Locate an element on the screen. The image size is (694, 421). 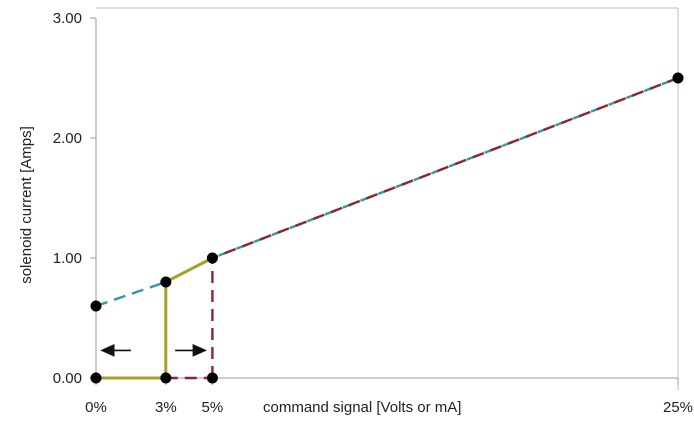
x-tick-label-3: 25% is located at coordinates (678, 407).